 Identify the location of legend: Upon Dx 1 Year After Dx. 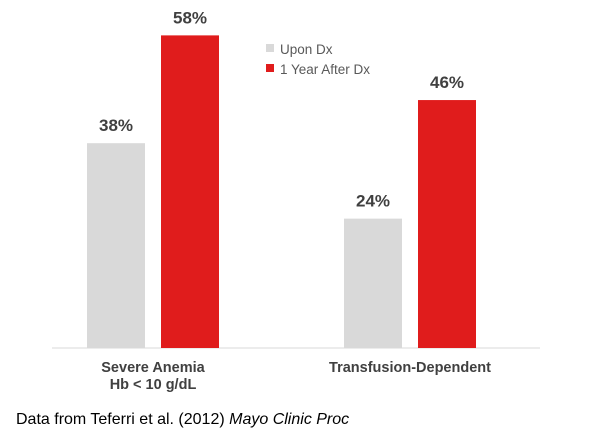
(318, 59).